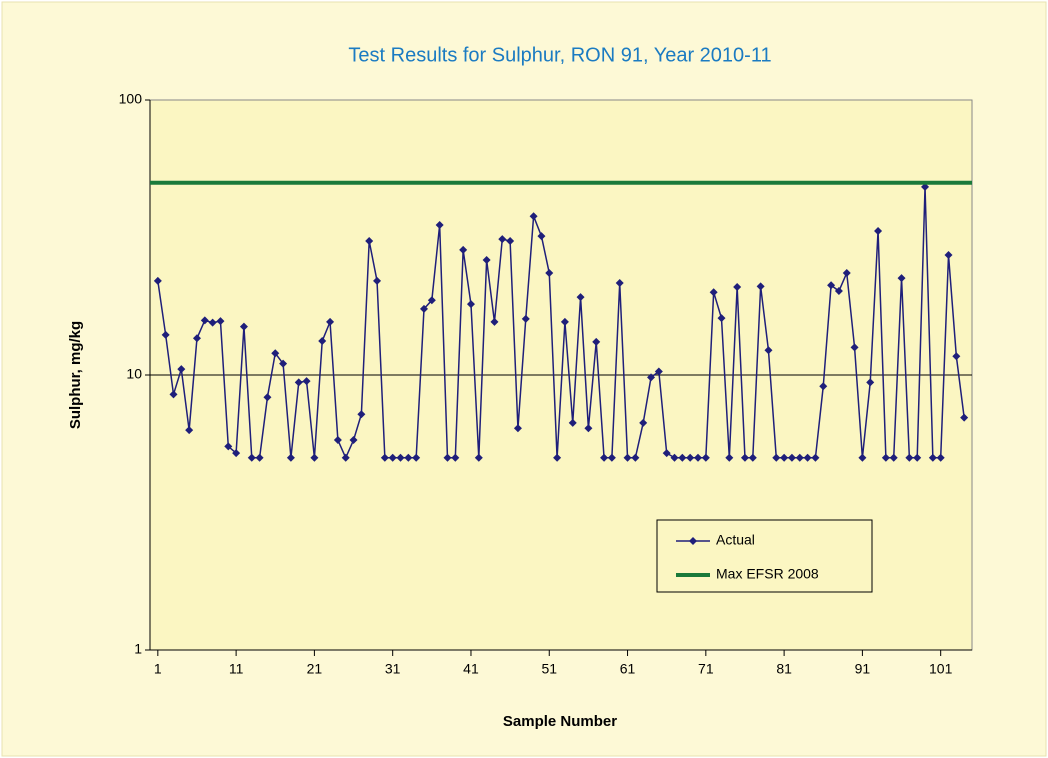  Describe the element at coordinates (693, 541) in the screenshot. I see `legend-marker` at that location.